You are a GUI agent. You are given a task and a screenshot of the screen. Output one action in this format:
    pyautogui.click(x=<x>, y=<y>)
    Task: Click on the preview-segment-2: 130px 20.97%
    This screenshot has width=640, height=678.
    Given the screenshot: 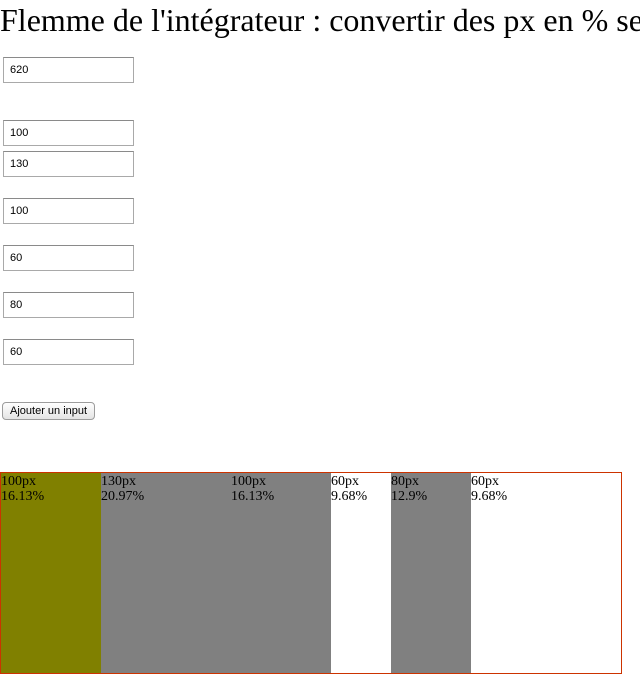 What is the action you would take?
    pyautogui.click(x=166, y=573)
    